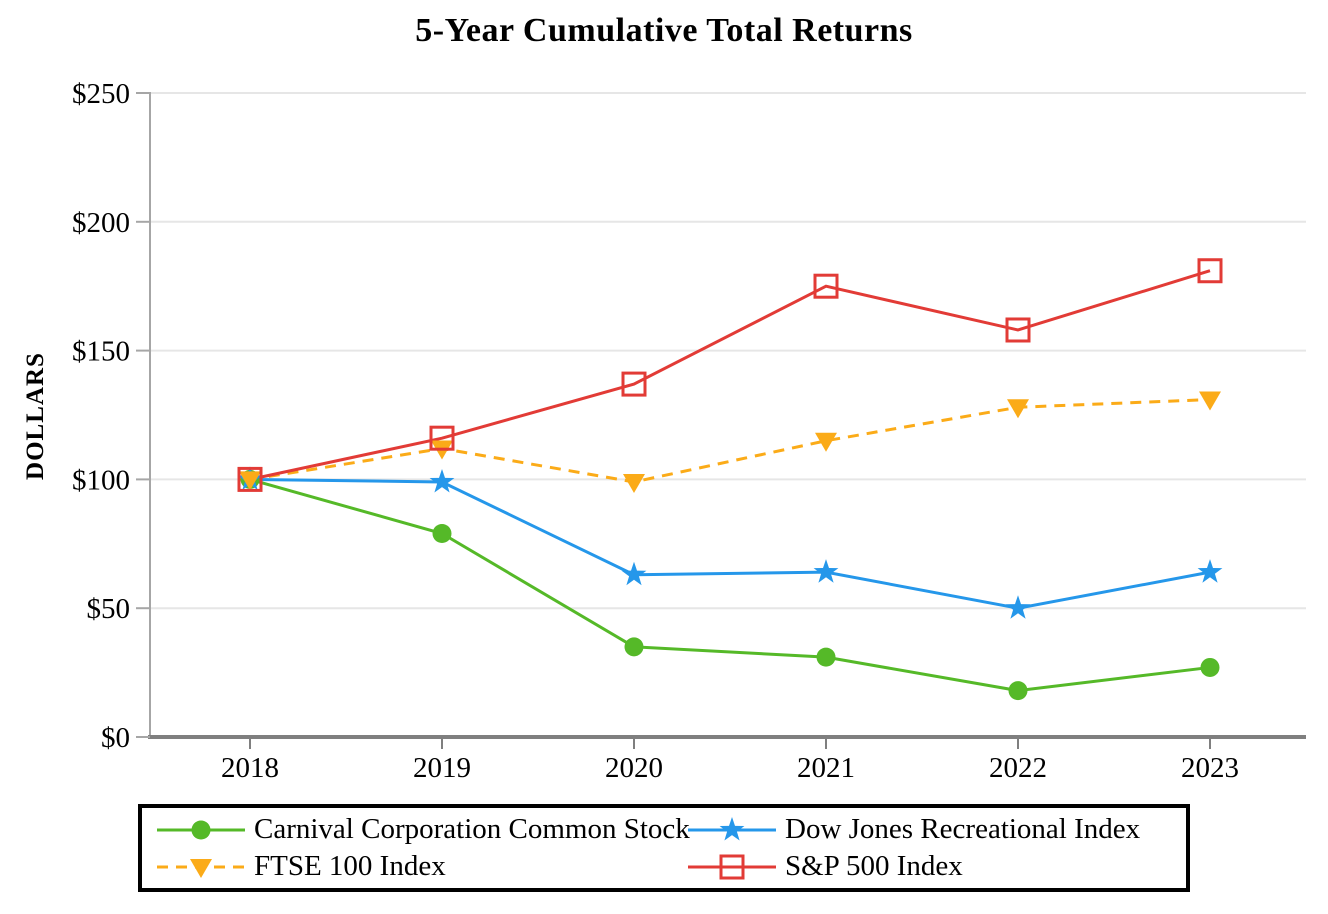 This screenshot has height=914, width=1328. I want to click on legend-sample-triangle-down-icon, so click(201, 868).